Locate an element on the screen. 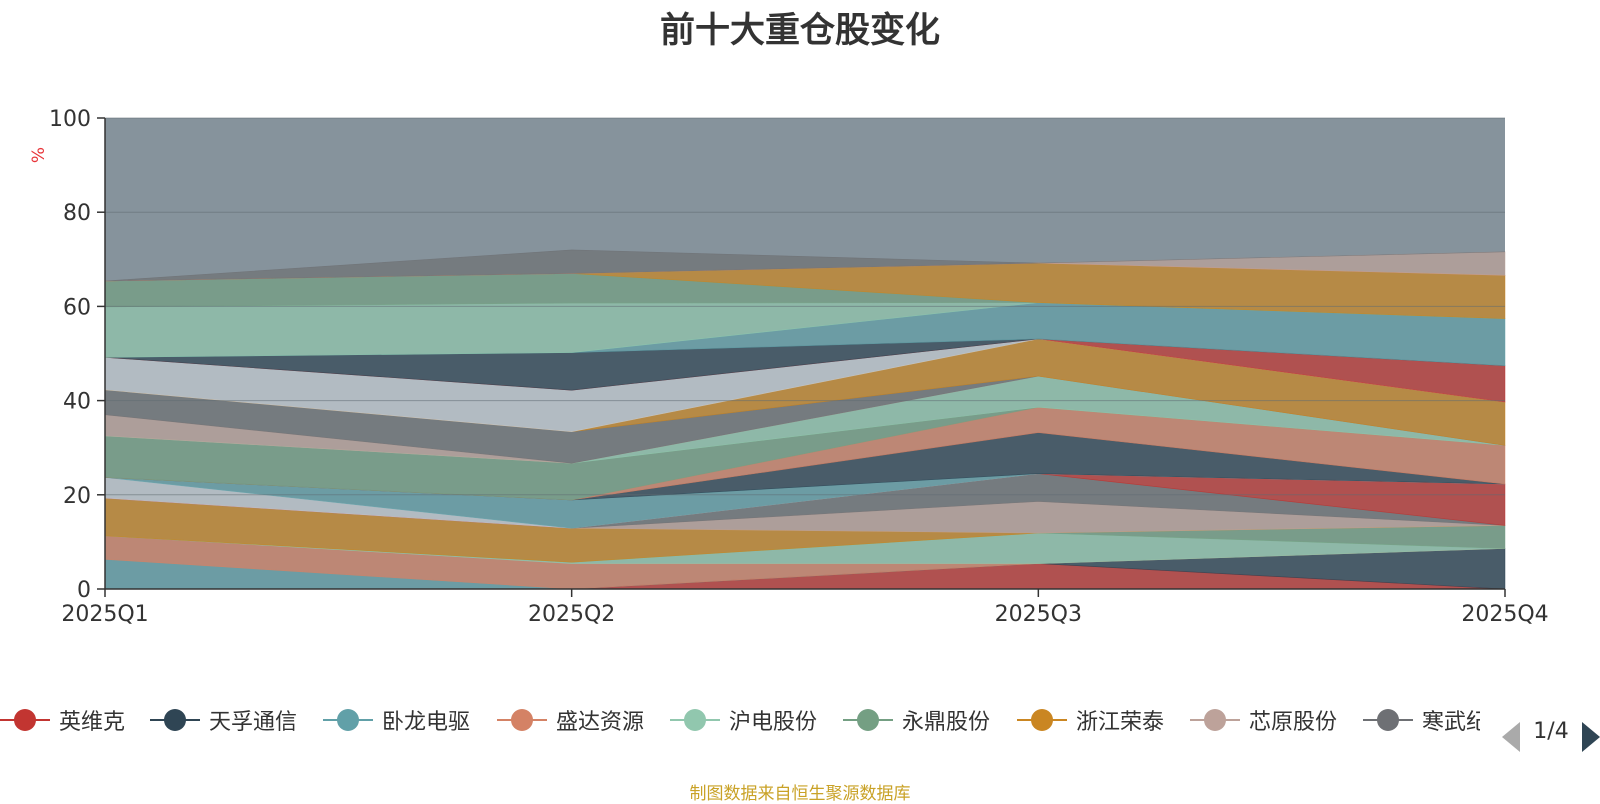 Image resolution: width=1600 pixels, height=804 pixels. legend-label: 永鼎股份 is located at coordinates (946, 722).